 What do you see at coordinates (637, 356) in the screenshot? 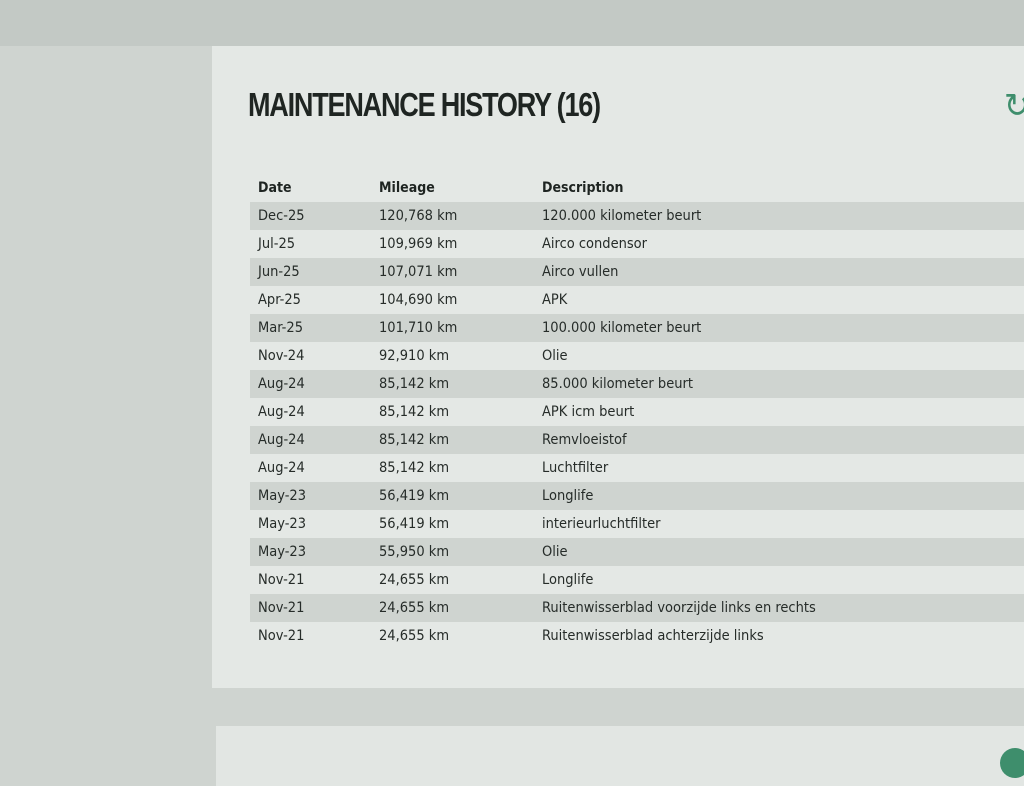
I see `table-row: Nov-24 92,910 km Olie` at bounding box center [637, 356].